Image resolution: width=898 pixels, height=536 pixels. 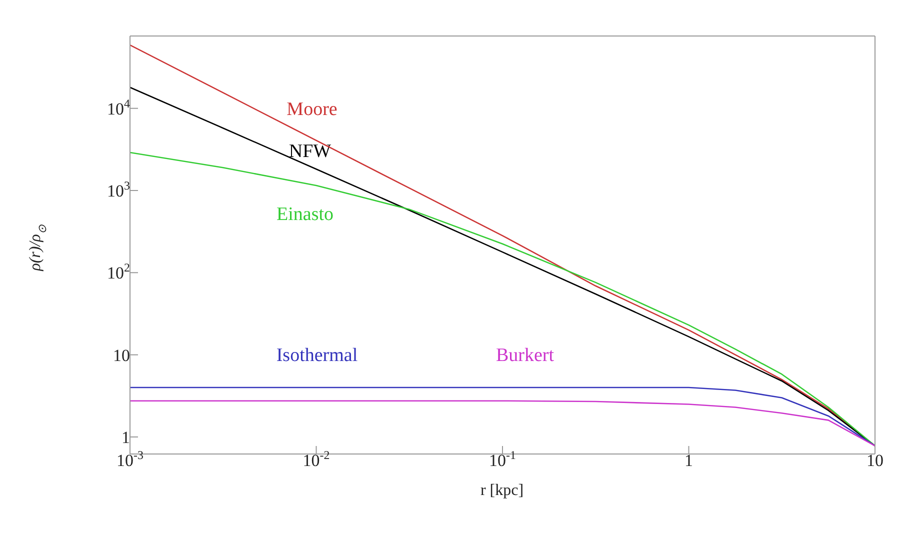 What do you see at coordinates (525, 355) in the screenshot?
I see `series-label: Burkert` at bounding box center [525, 355].